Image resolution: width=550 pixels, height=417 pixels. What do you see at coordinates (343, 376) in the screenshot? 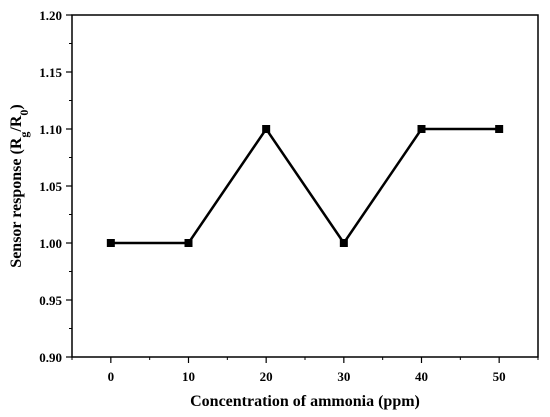
I see `x-tick-label: 30` at bounding box center [343, 376].